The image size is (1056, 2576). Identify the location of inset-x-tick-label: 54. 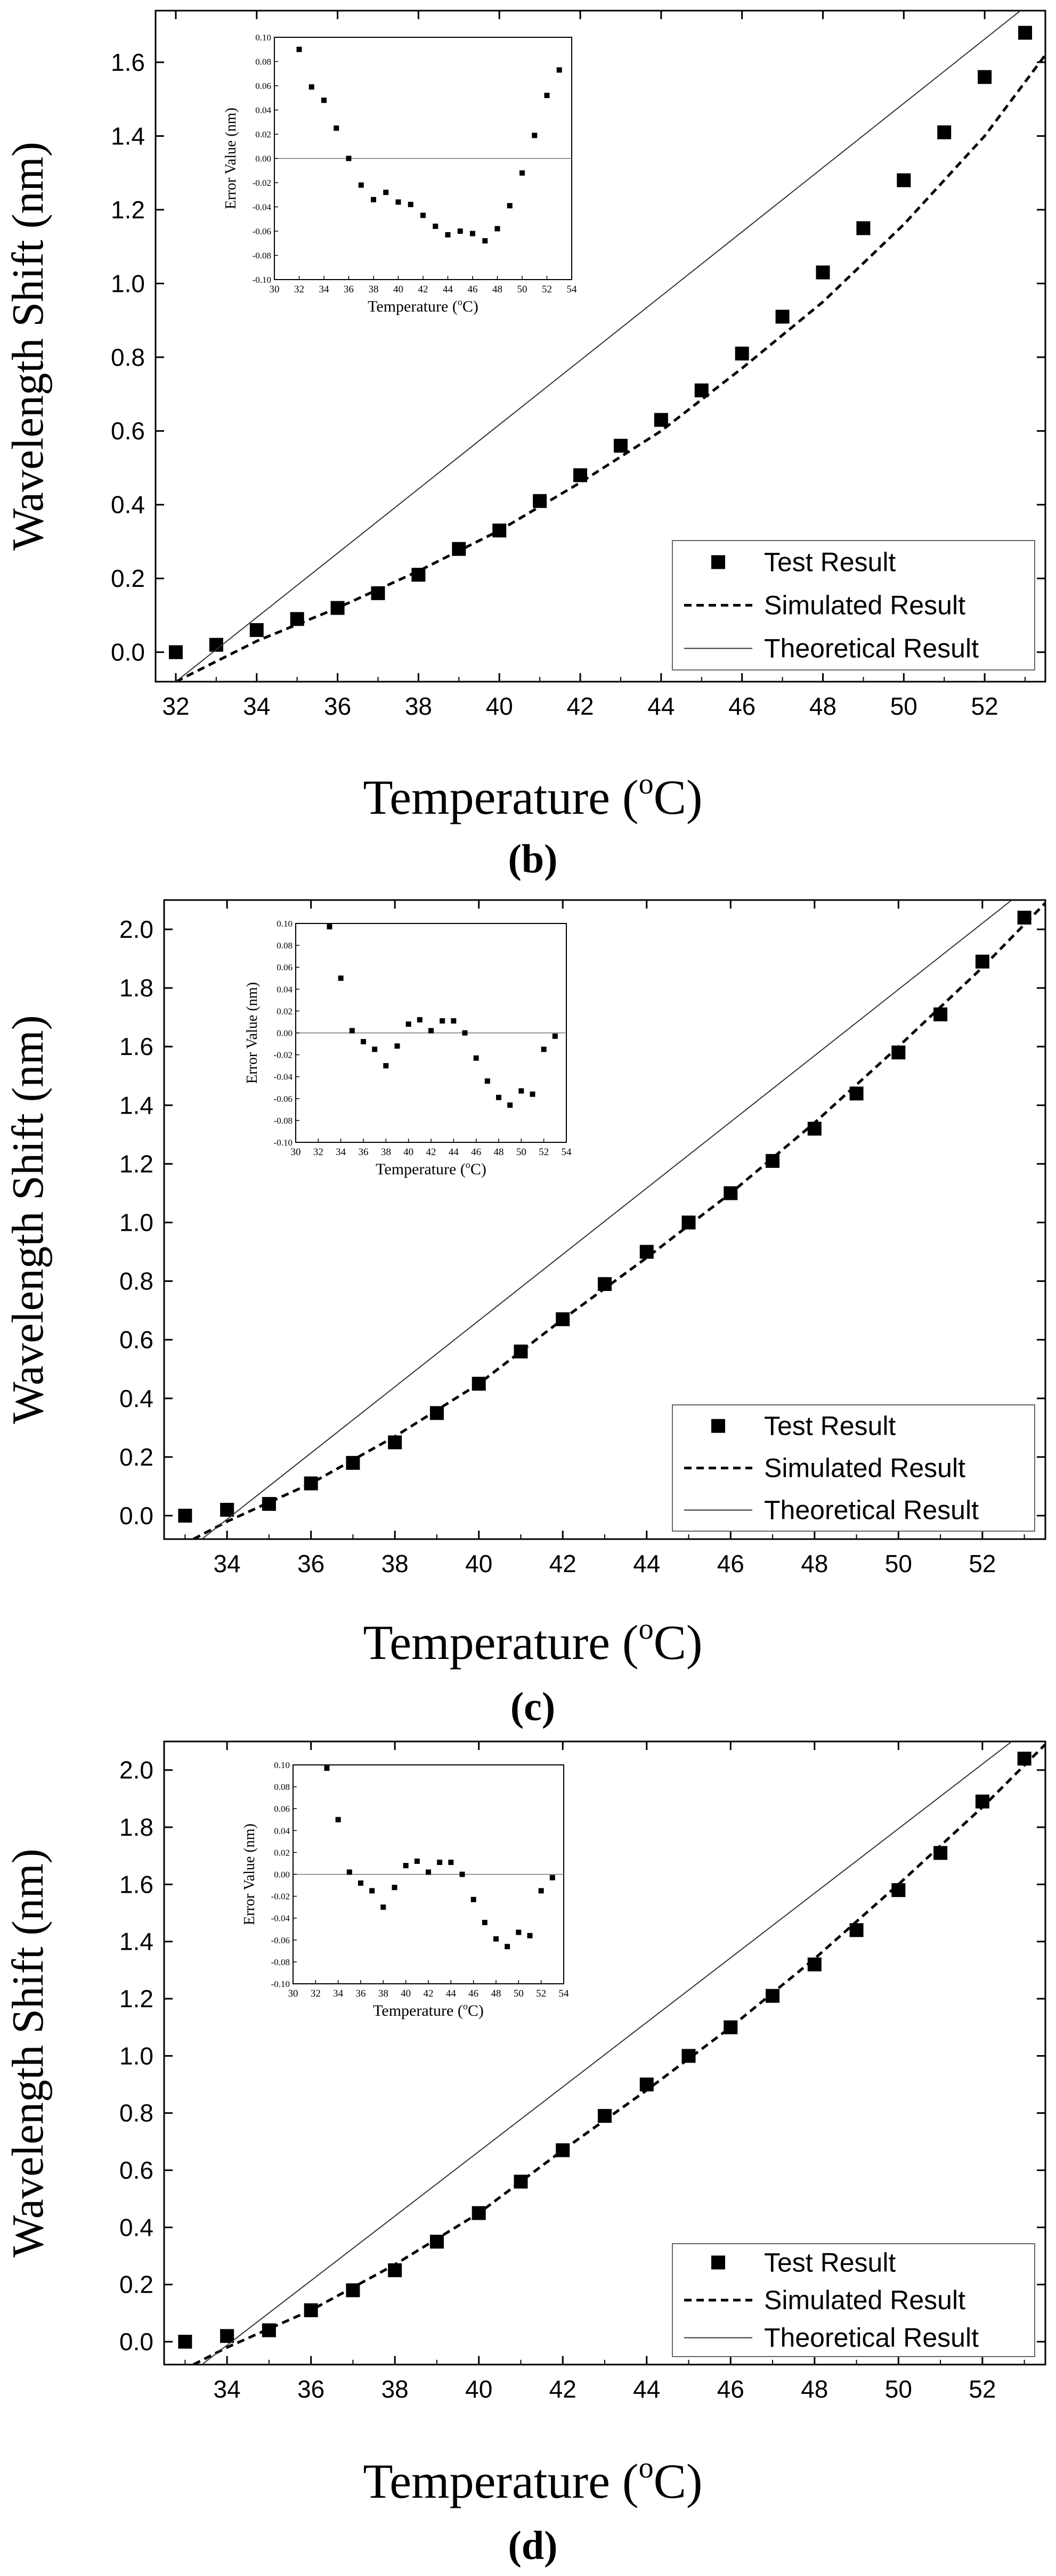
(564, 1993).